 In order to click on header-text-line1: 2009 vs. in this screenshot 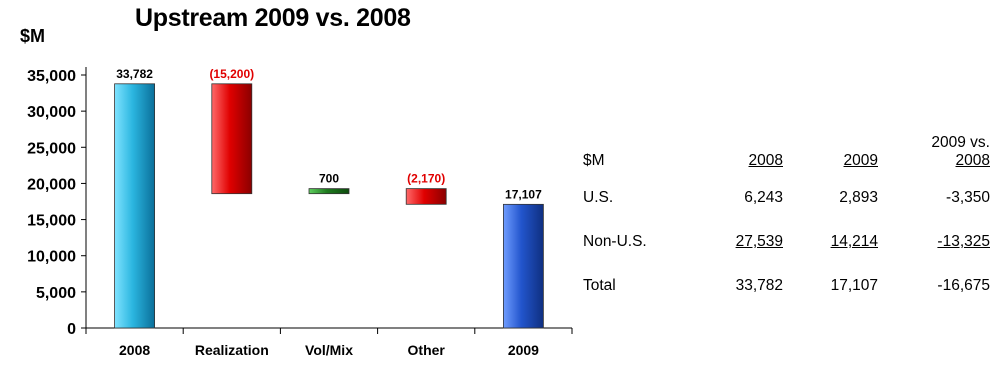, I will do `click(960, 142)`.